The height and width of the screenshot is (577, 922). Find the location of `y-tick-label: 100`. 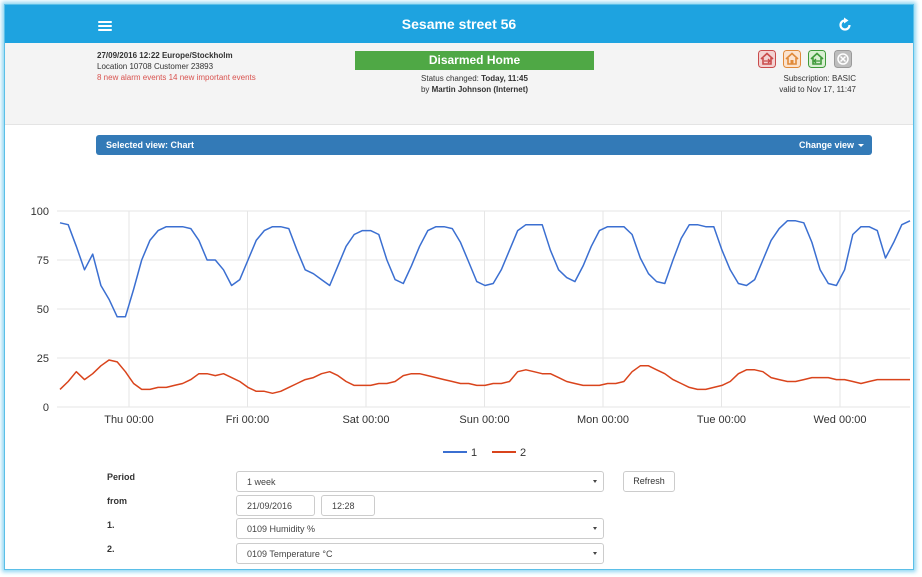

y-tick-label: 100 is located at coordinates (40, 212).